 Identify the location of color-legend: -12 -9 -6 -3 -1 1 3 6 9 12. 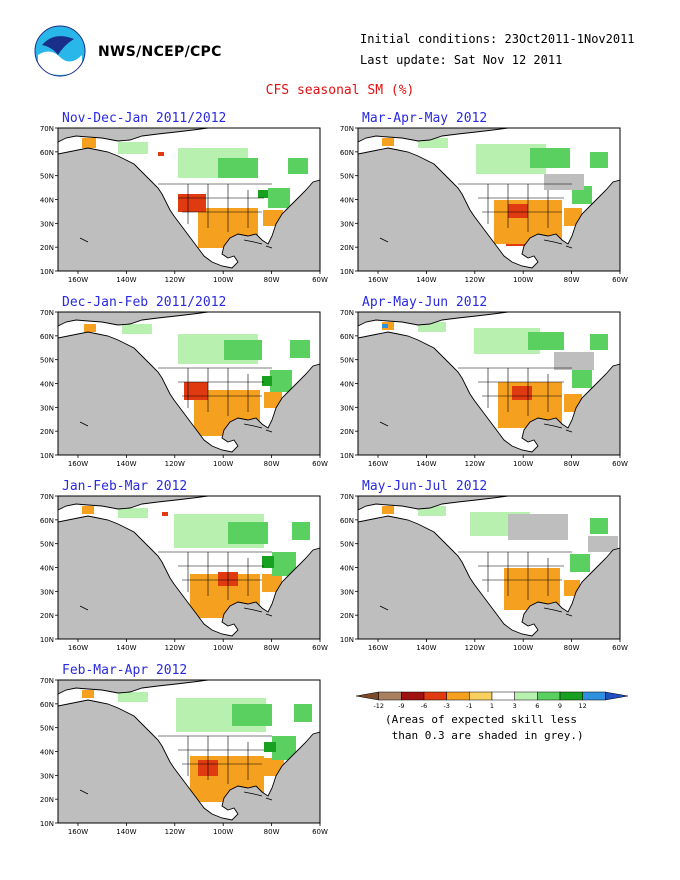
(492, 700).